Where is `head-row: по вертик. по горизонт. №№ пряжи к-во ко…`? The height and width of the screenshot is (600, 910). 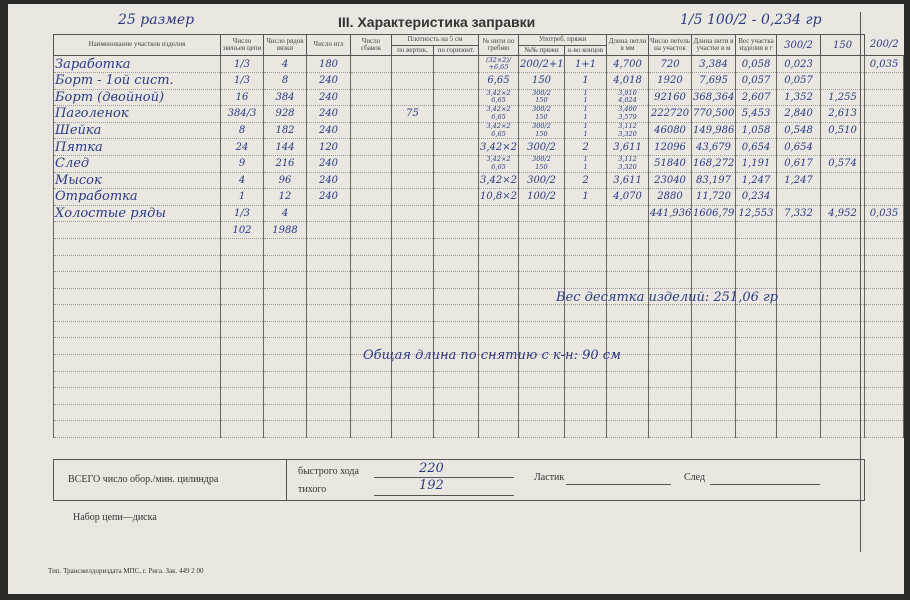
head-row: по вертик. по горизонт. №№ пряжи к-во ко… is located at coordinates (479, 50).